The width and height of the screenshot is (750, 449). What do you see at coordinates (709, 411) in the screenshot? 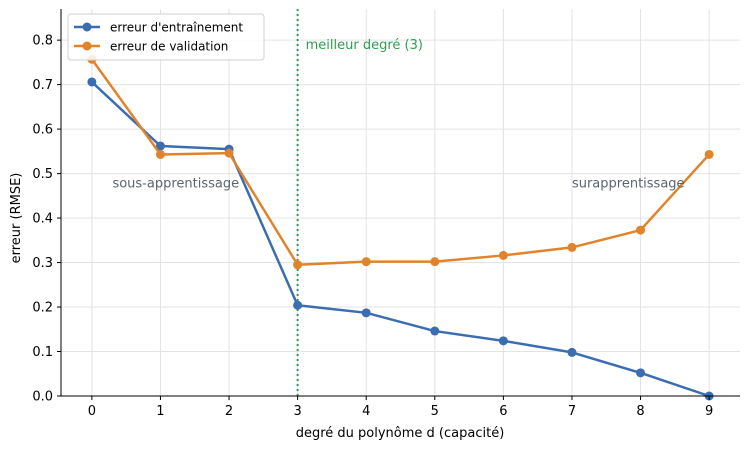
I see `x-tick-label: 9` at bounding box center [709, 411].